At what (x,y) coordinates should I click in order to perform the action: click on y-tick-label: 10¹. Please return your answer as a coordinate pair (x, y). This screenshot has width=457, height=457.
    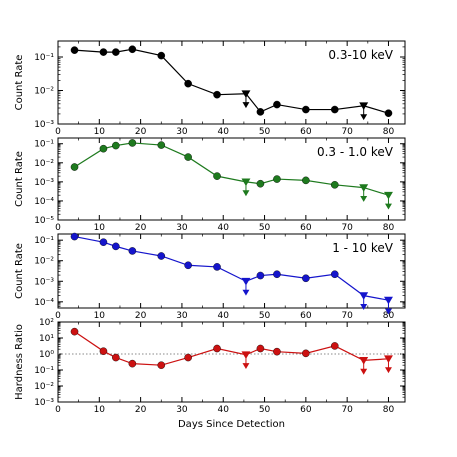
    Looking at the image, I should click on (46, 339).